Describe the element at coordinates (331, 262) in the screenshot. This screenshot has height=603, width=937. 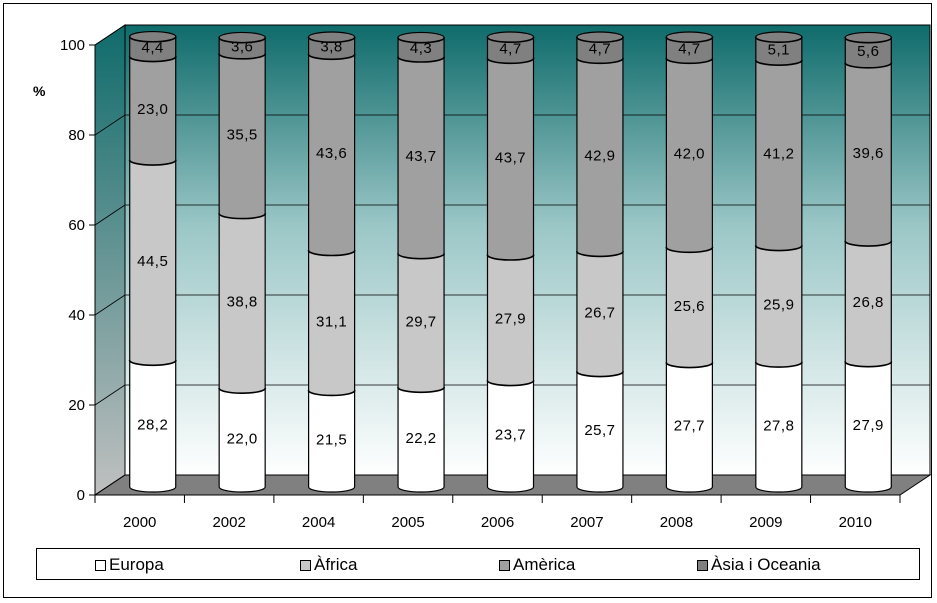
I see `bar-stack-2004: 21,5 31,1 43,6 3,8` at that location.